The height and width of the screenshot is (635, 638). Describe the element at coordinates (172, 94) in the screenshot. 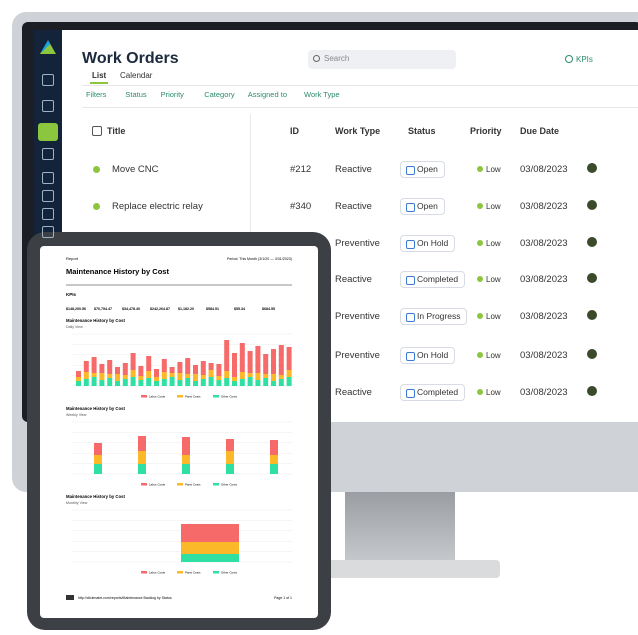

I see `filter: Priority` at that location.